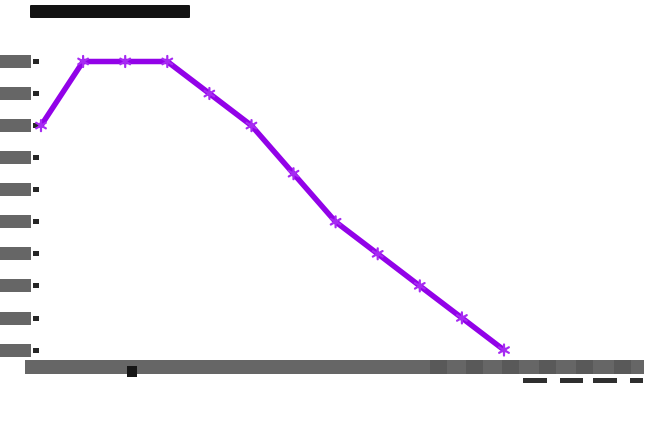  What do you see at coordinates (110, 11) in the screenshot?
I see `chart-title-redacted-block` at bounding box center [110, 11].